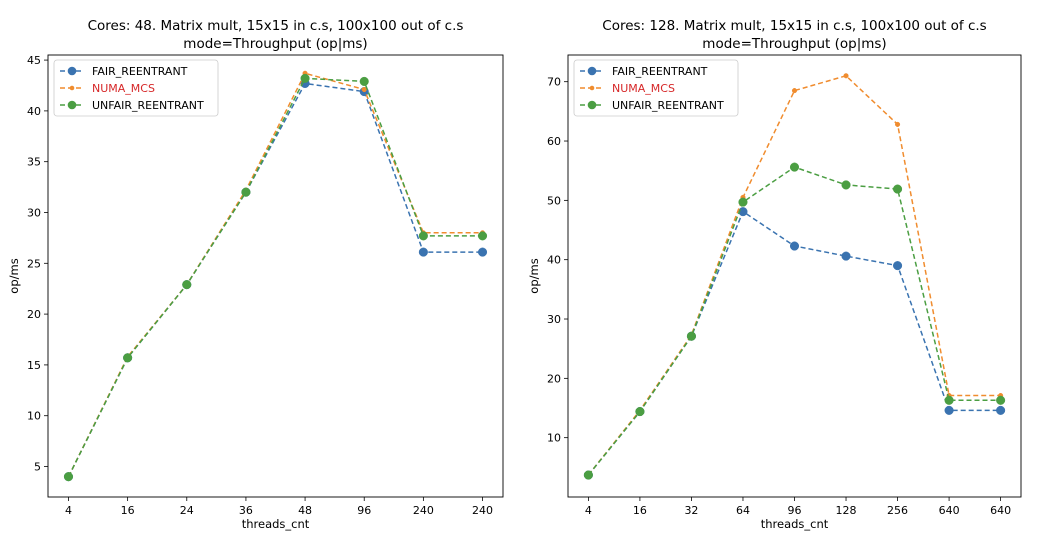 The width and height of the screenshot is (1038, 538). Describe the element at coordinates (691, 510) in the screenshot. I see `x-tick-label: 32` at that location.